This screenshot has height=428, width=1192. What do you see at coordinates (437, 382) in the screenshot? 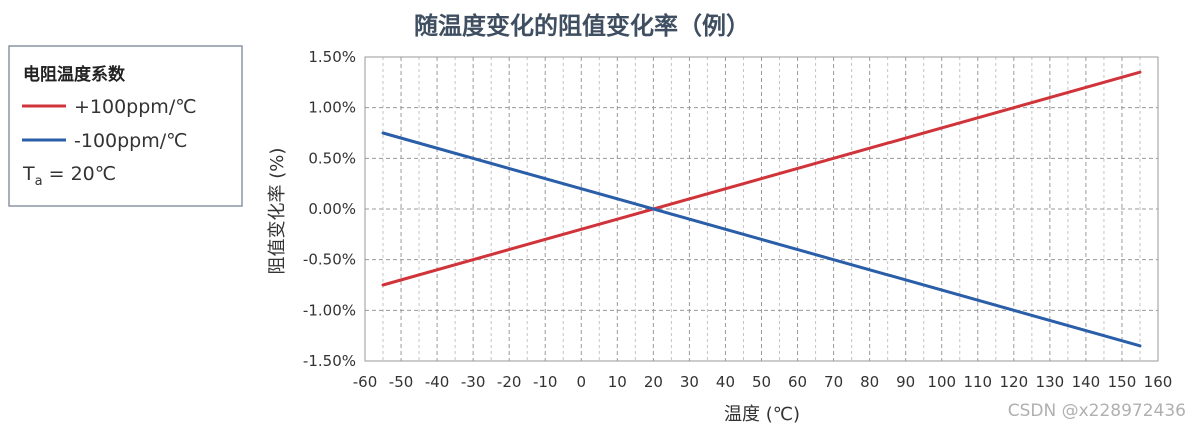
I see `x-tick-label: -40` at bounding box center [437, 382].